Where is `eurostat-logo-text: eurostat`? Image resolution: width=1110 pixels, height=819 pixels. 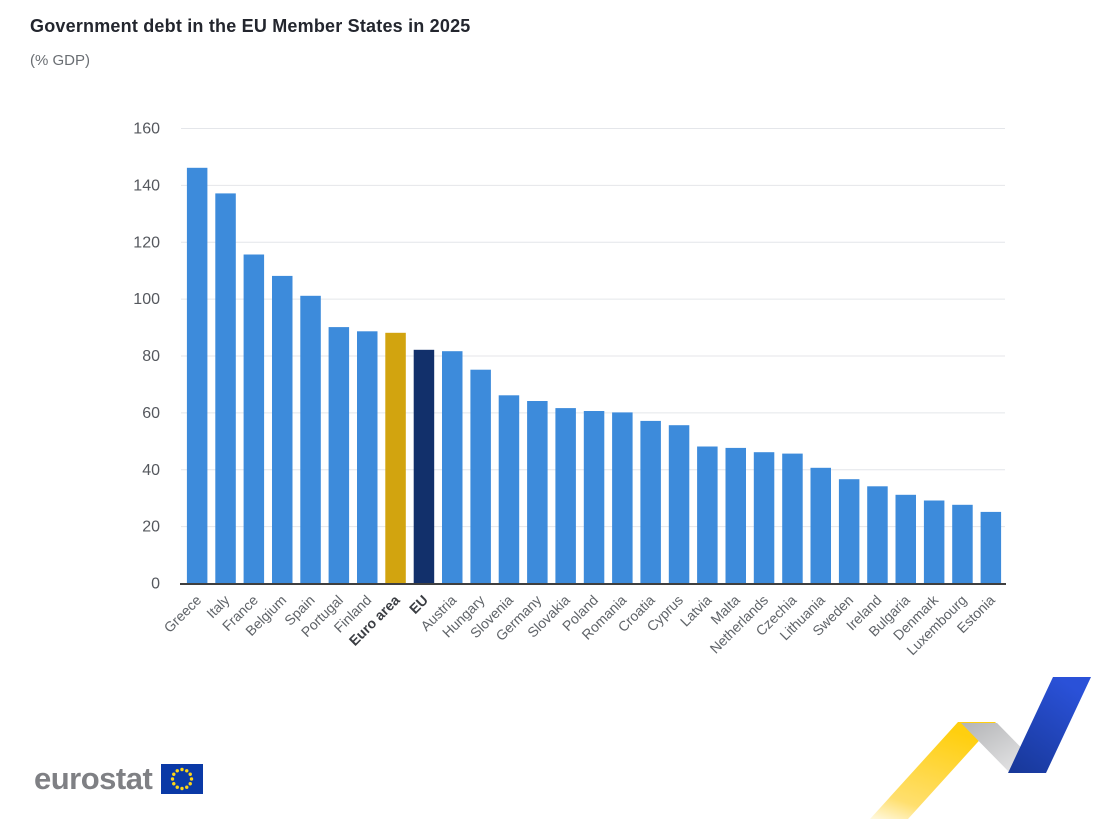 eurostat-logo-text: eurostat is located at coordinates (93, 778).